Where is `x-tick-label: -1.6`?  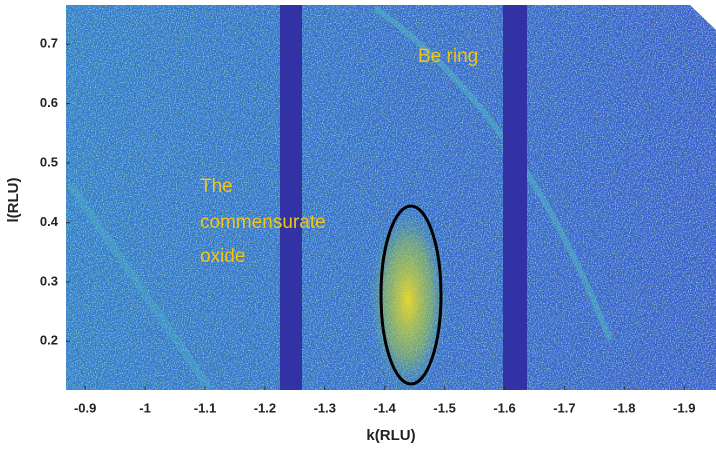 x-tick-label: -1.6 is located at coordinates (504, 407).